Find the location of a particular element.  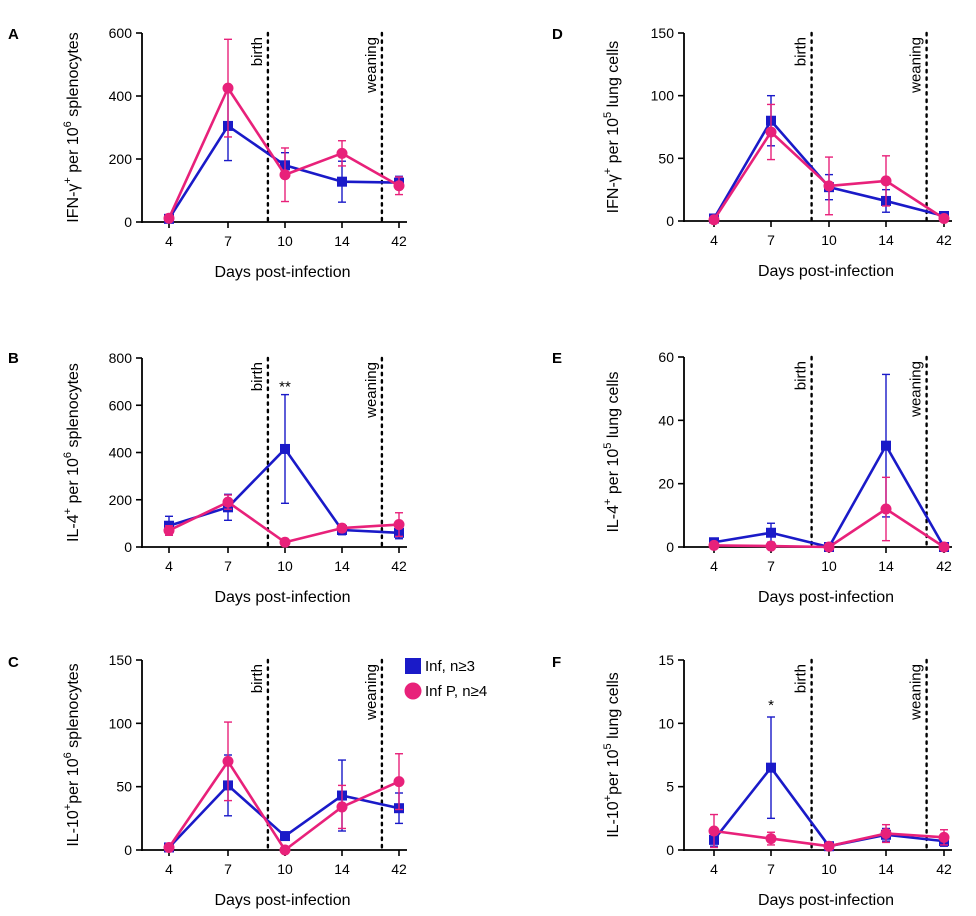

panel-letter: C is located at coordinates (13, 662).